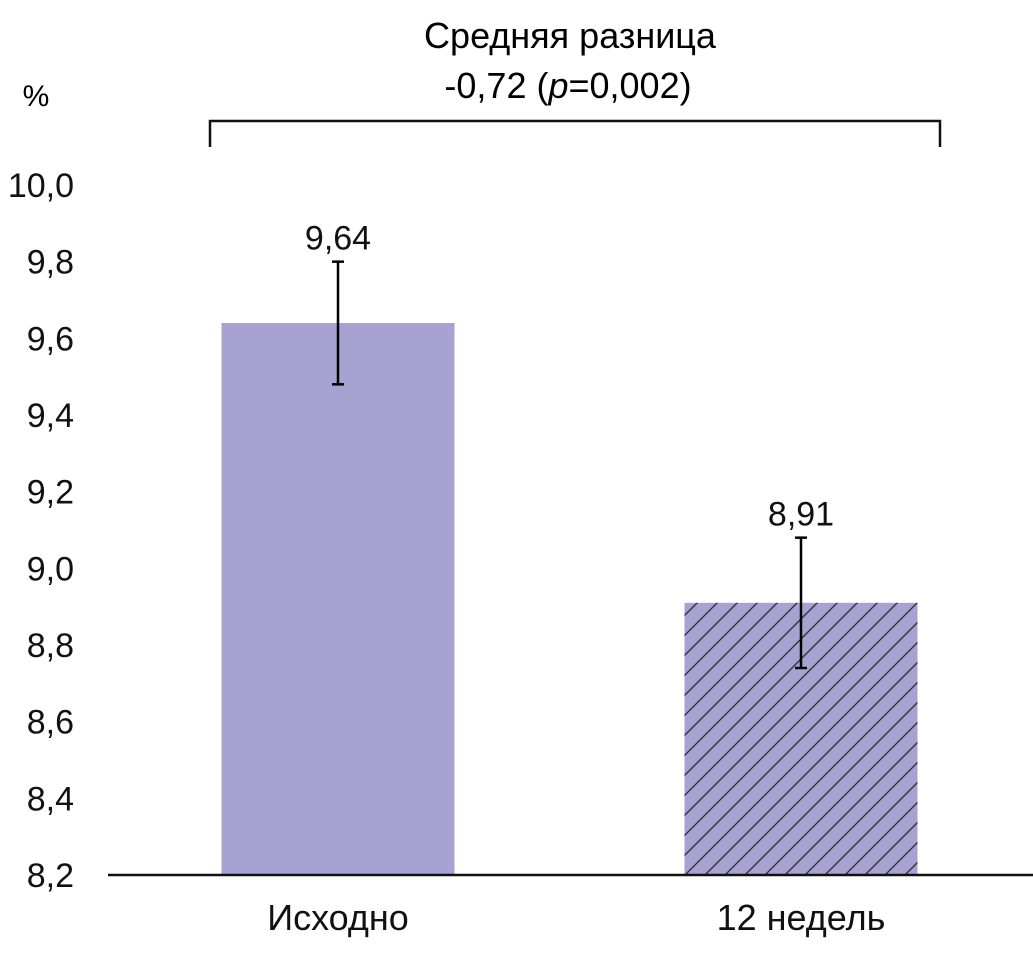  I want to click on comparison-bracket, so click(575, 133).